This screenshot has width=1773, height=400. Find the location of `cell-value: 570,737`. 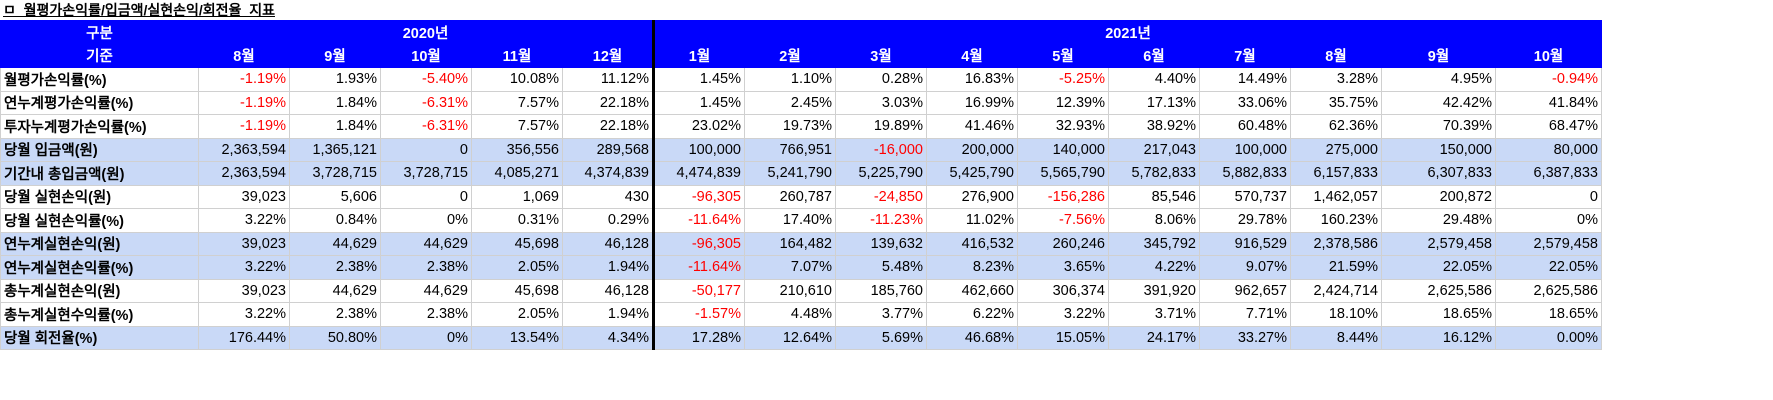

cell-value: 570,737 is located at coordinates (1245, 196).